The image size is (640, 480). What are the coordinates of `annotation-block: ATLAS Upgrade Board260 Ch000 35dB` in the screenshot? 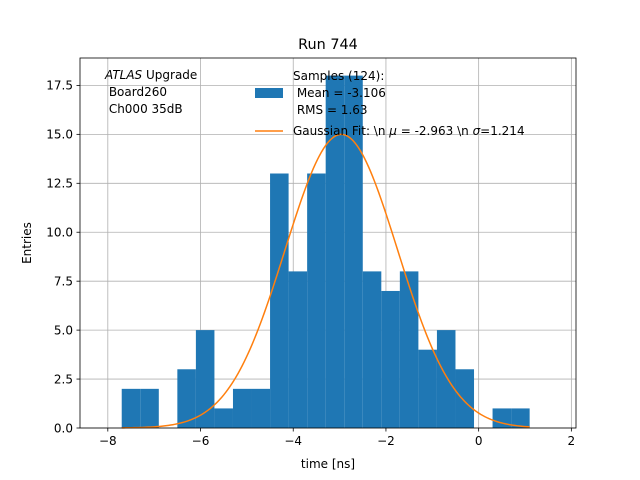 It's located at (150, 92).